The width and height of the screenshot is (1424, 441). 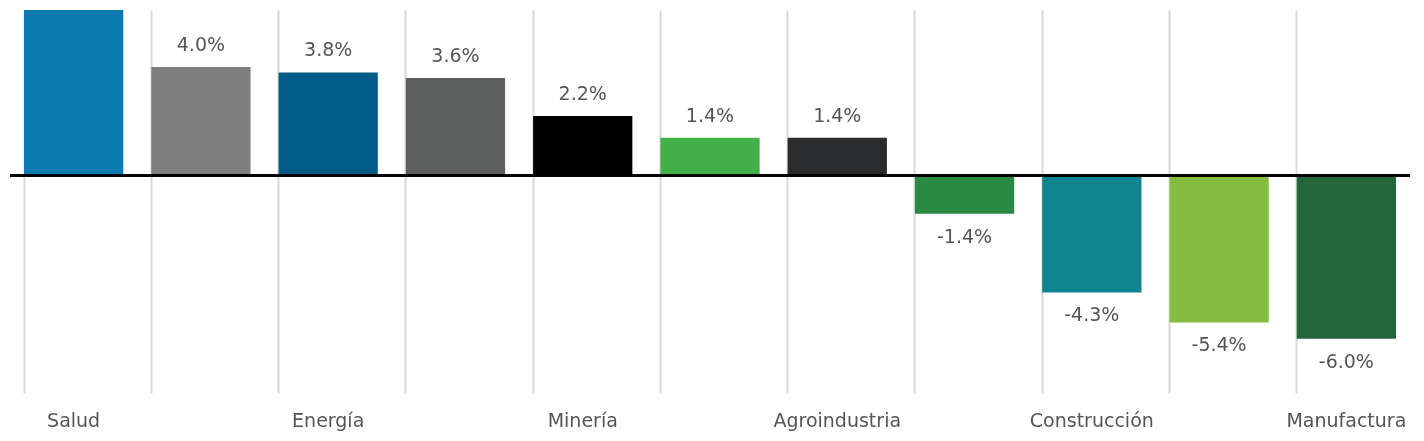 What do you see at coordinates (1219, 344) in the screenshot?
I see `data-label: -5.4%` at bounding box center [1219, 344].